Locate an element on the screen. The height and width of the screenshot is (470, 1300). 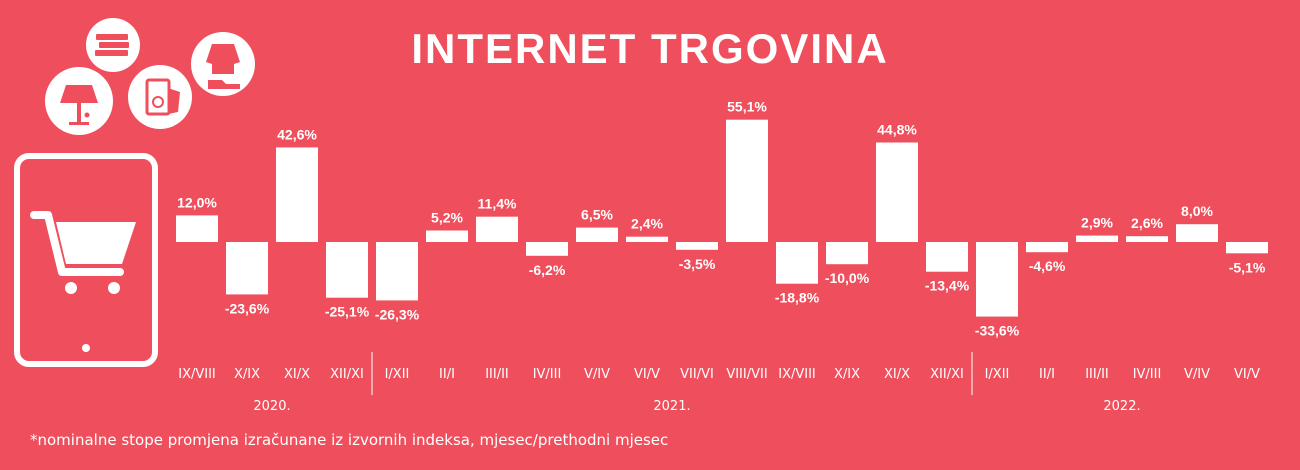
value-label: -3,5% is located at coordinates (697, 264).